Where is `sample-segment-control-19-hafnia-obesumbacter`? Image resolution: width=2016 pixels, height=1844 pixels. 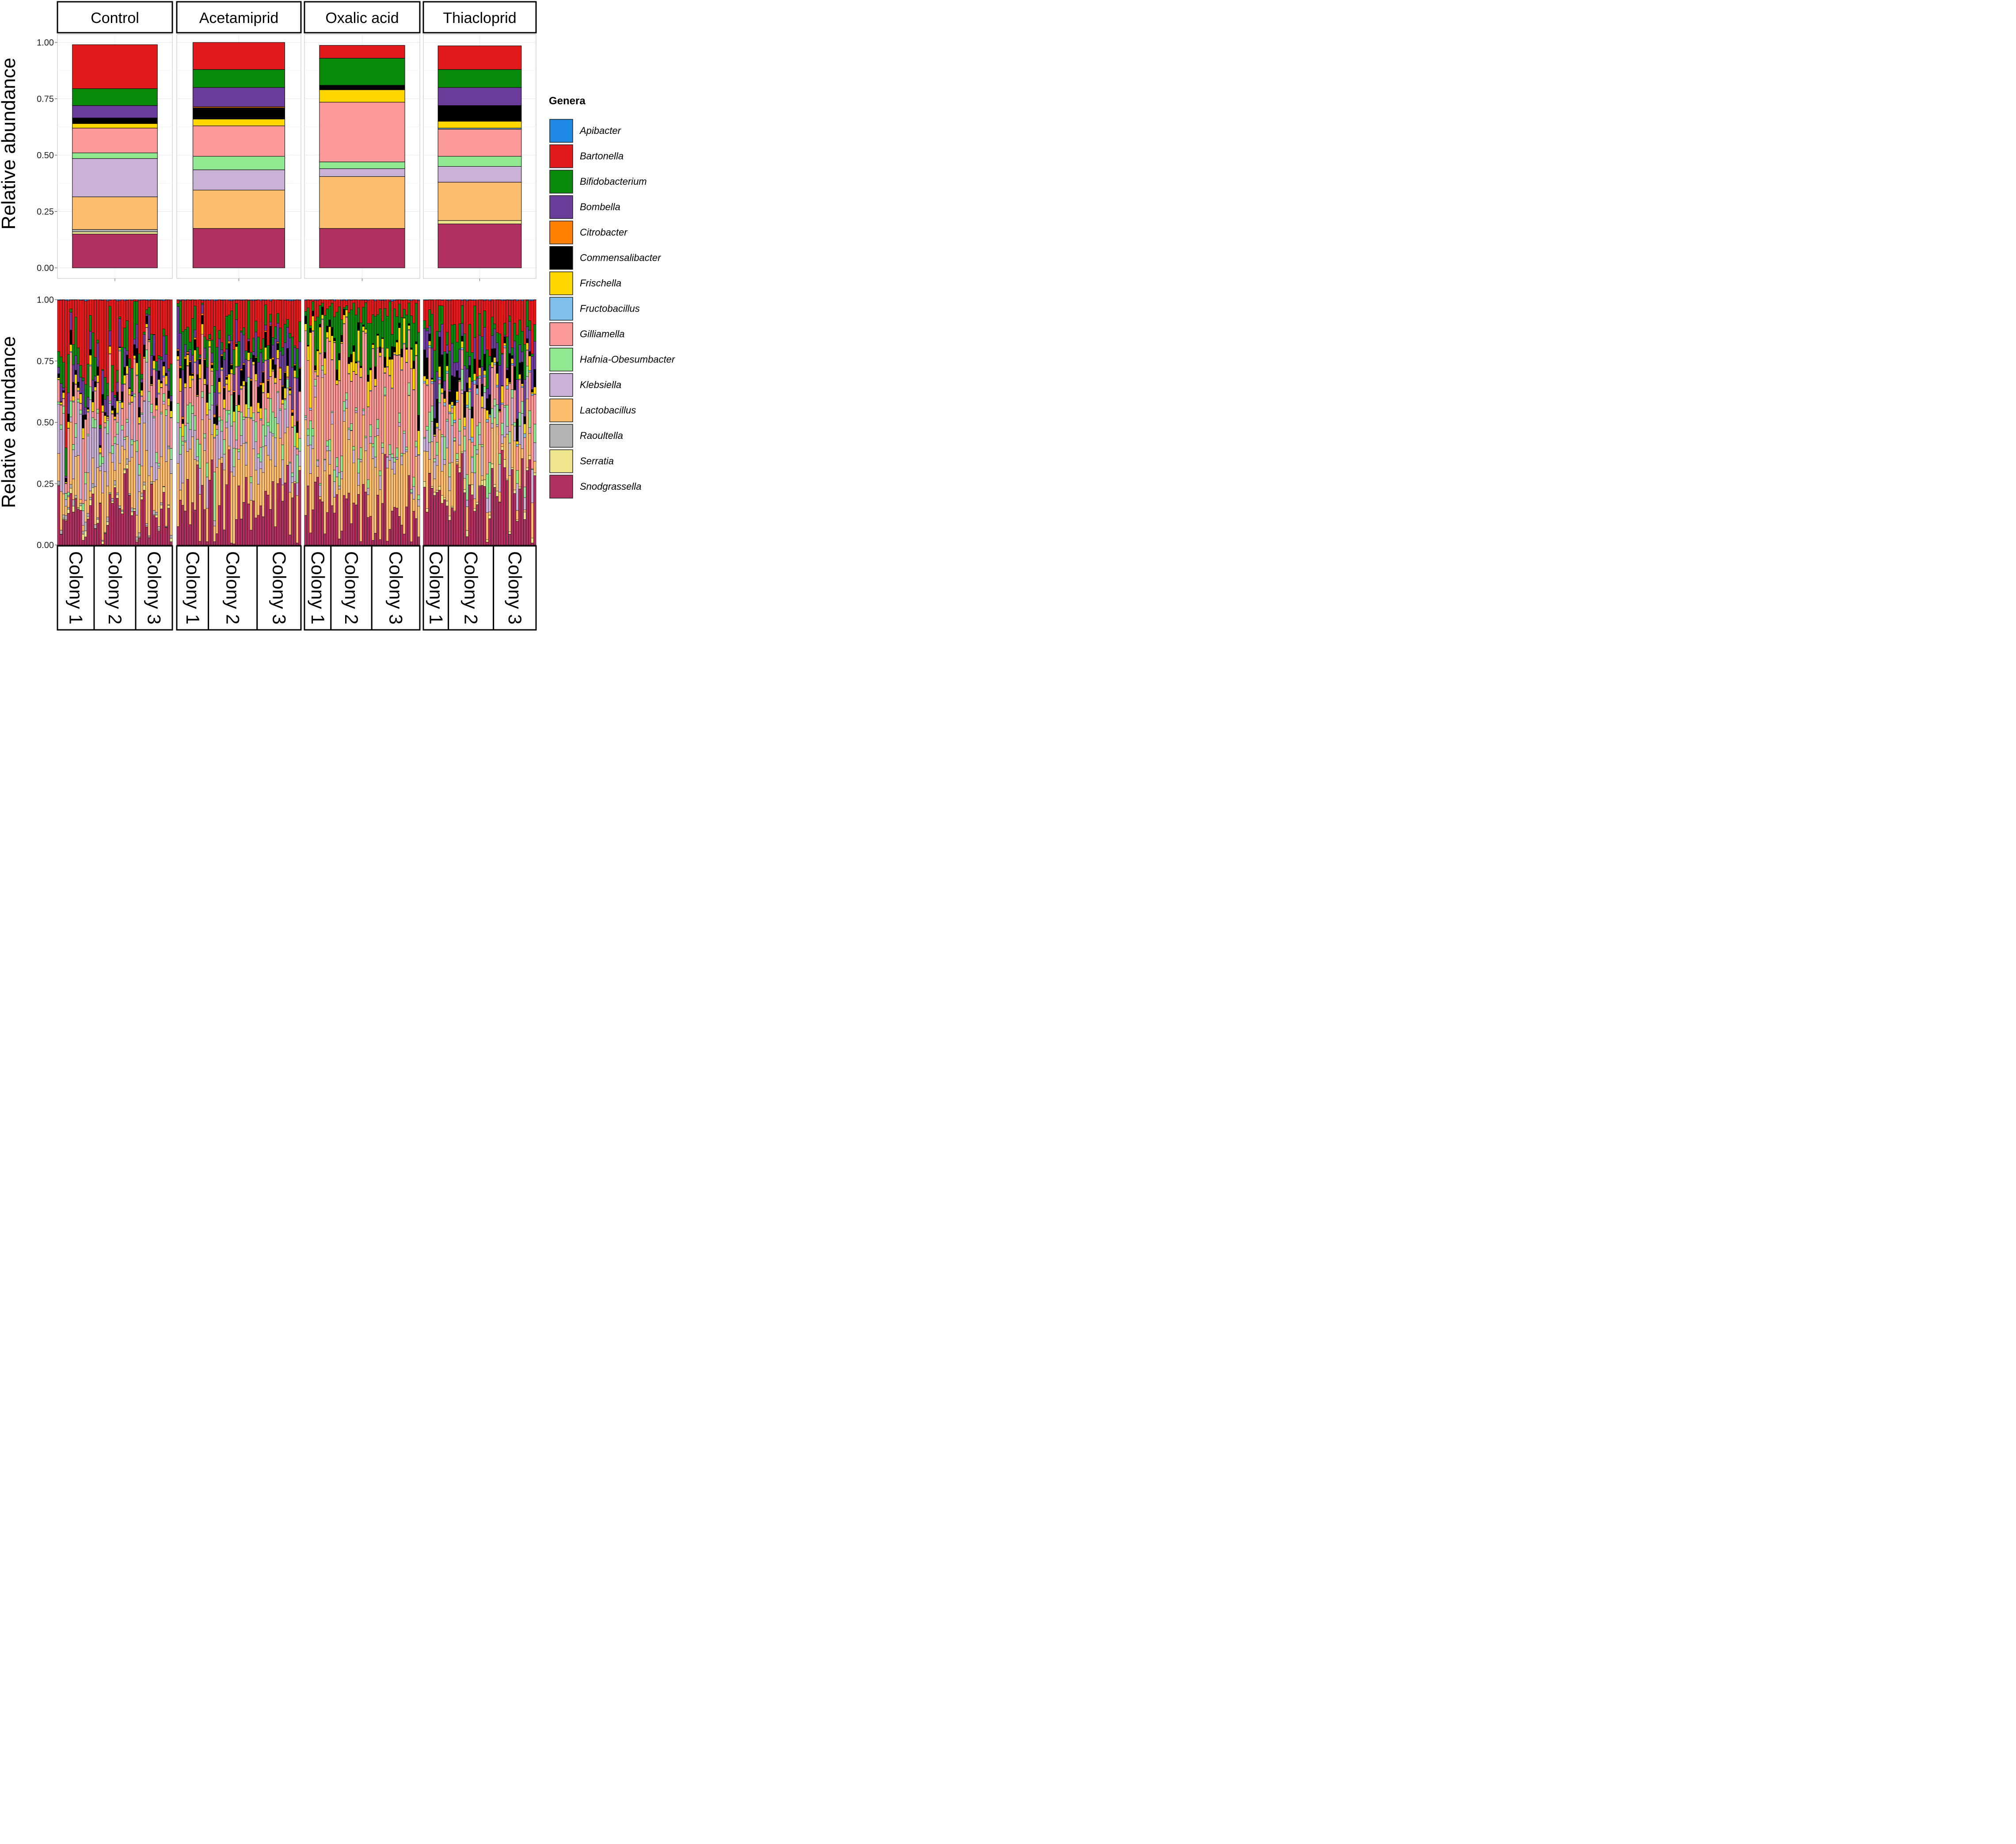 sample-segment-control-19-hafnia-obesumbacter is located at coordinates (103, 460).